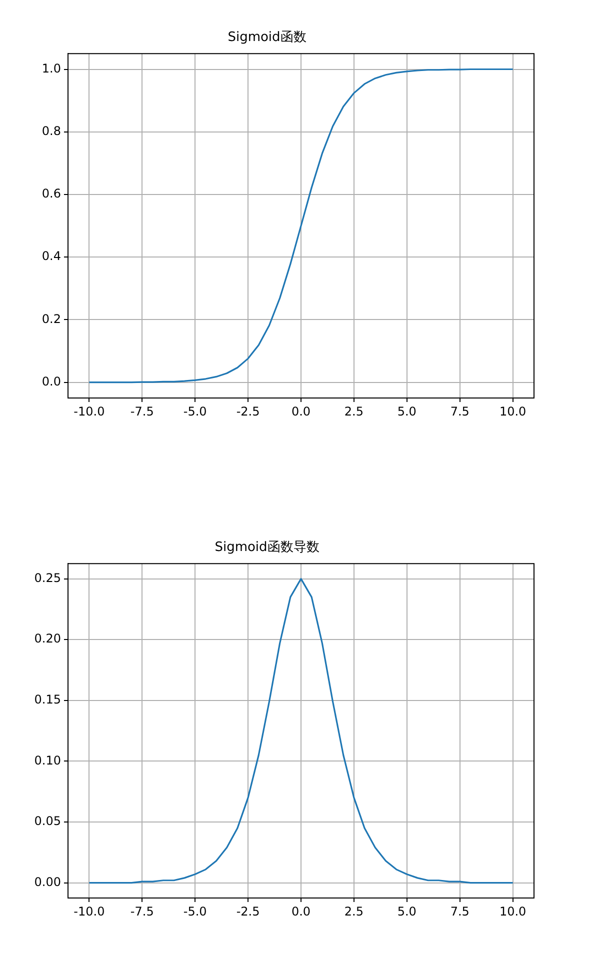 The height and width of the screenshot is (957, 610). Describe the element at coordinates (47, 699) in the screenshot. I see `y-tick-label: 0.15` at that location.